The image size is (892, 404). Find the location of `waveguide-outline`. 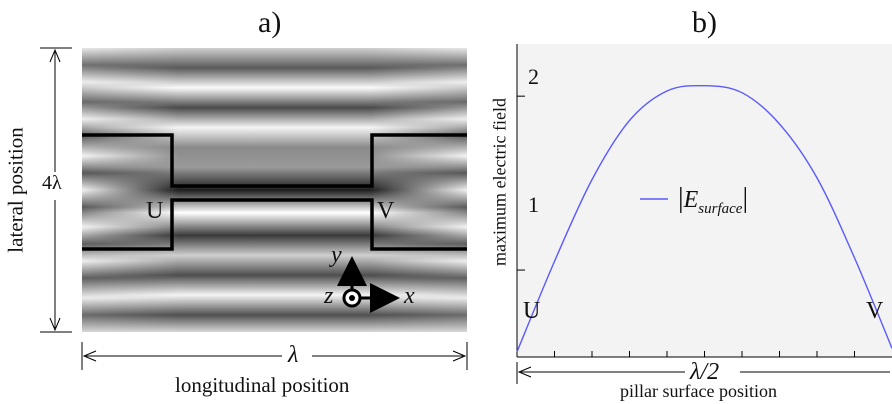

waveguide-outline is located at coordinates (274, 192).